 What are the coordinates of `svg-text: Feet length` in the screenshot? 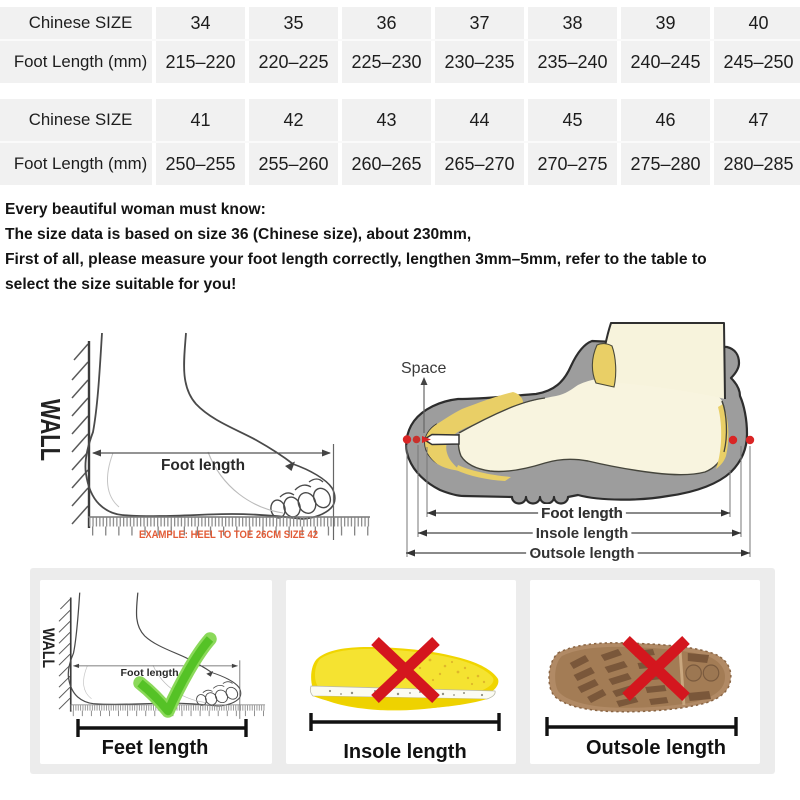 It's located at (155, 748).